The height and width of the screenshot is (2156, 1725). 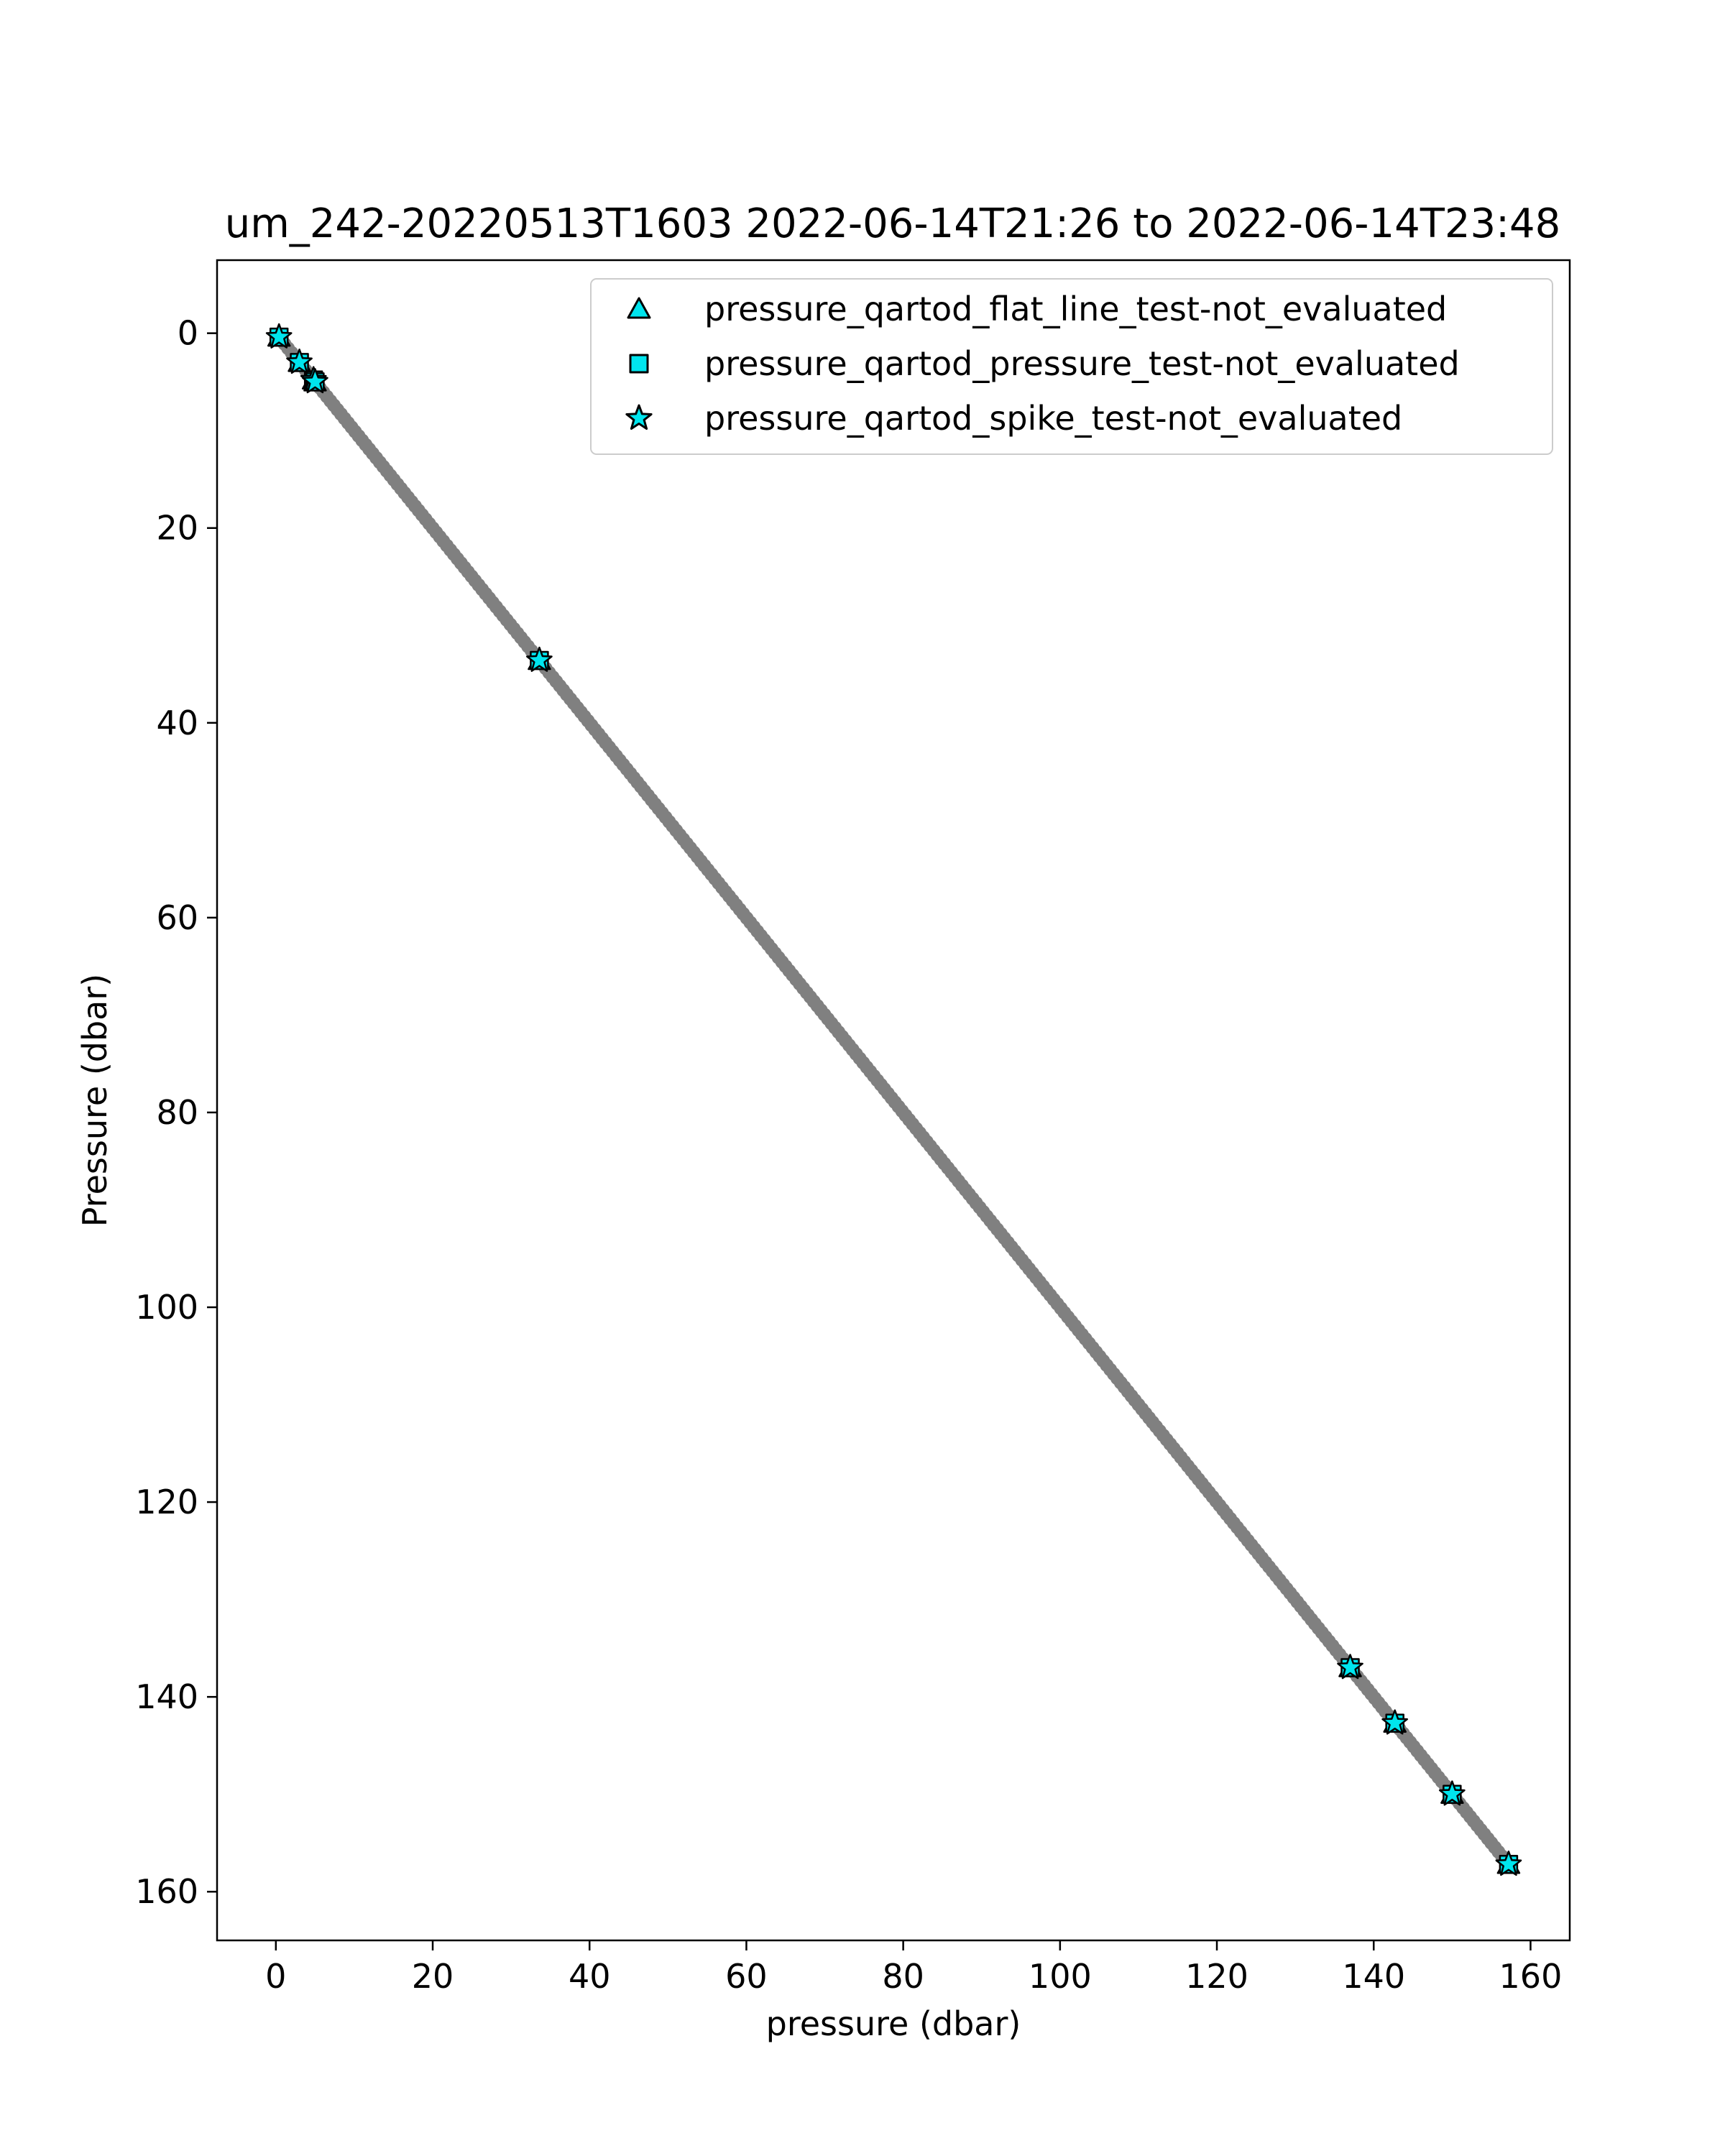 I want to click on y-tick-label: 40, so click(x=177, y=723).